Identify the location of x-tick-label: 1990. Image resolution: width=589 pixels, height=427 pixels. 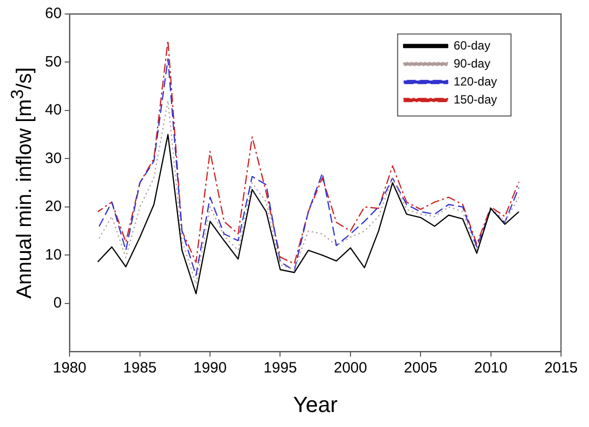
(210, 368).